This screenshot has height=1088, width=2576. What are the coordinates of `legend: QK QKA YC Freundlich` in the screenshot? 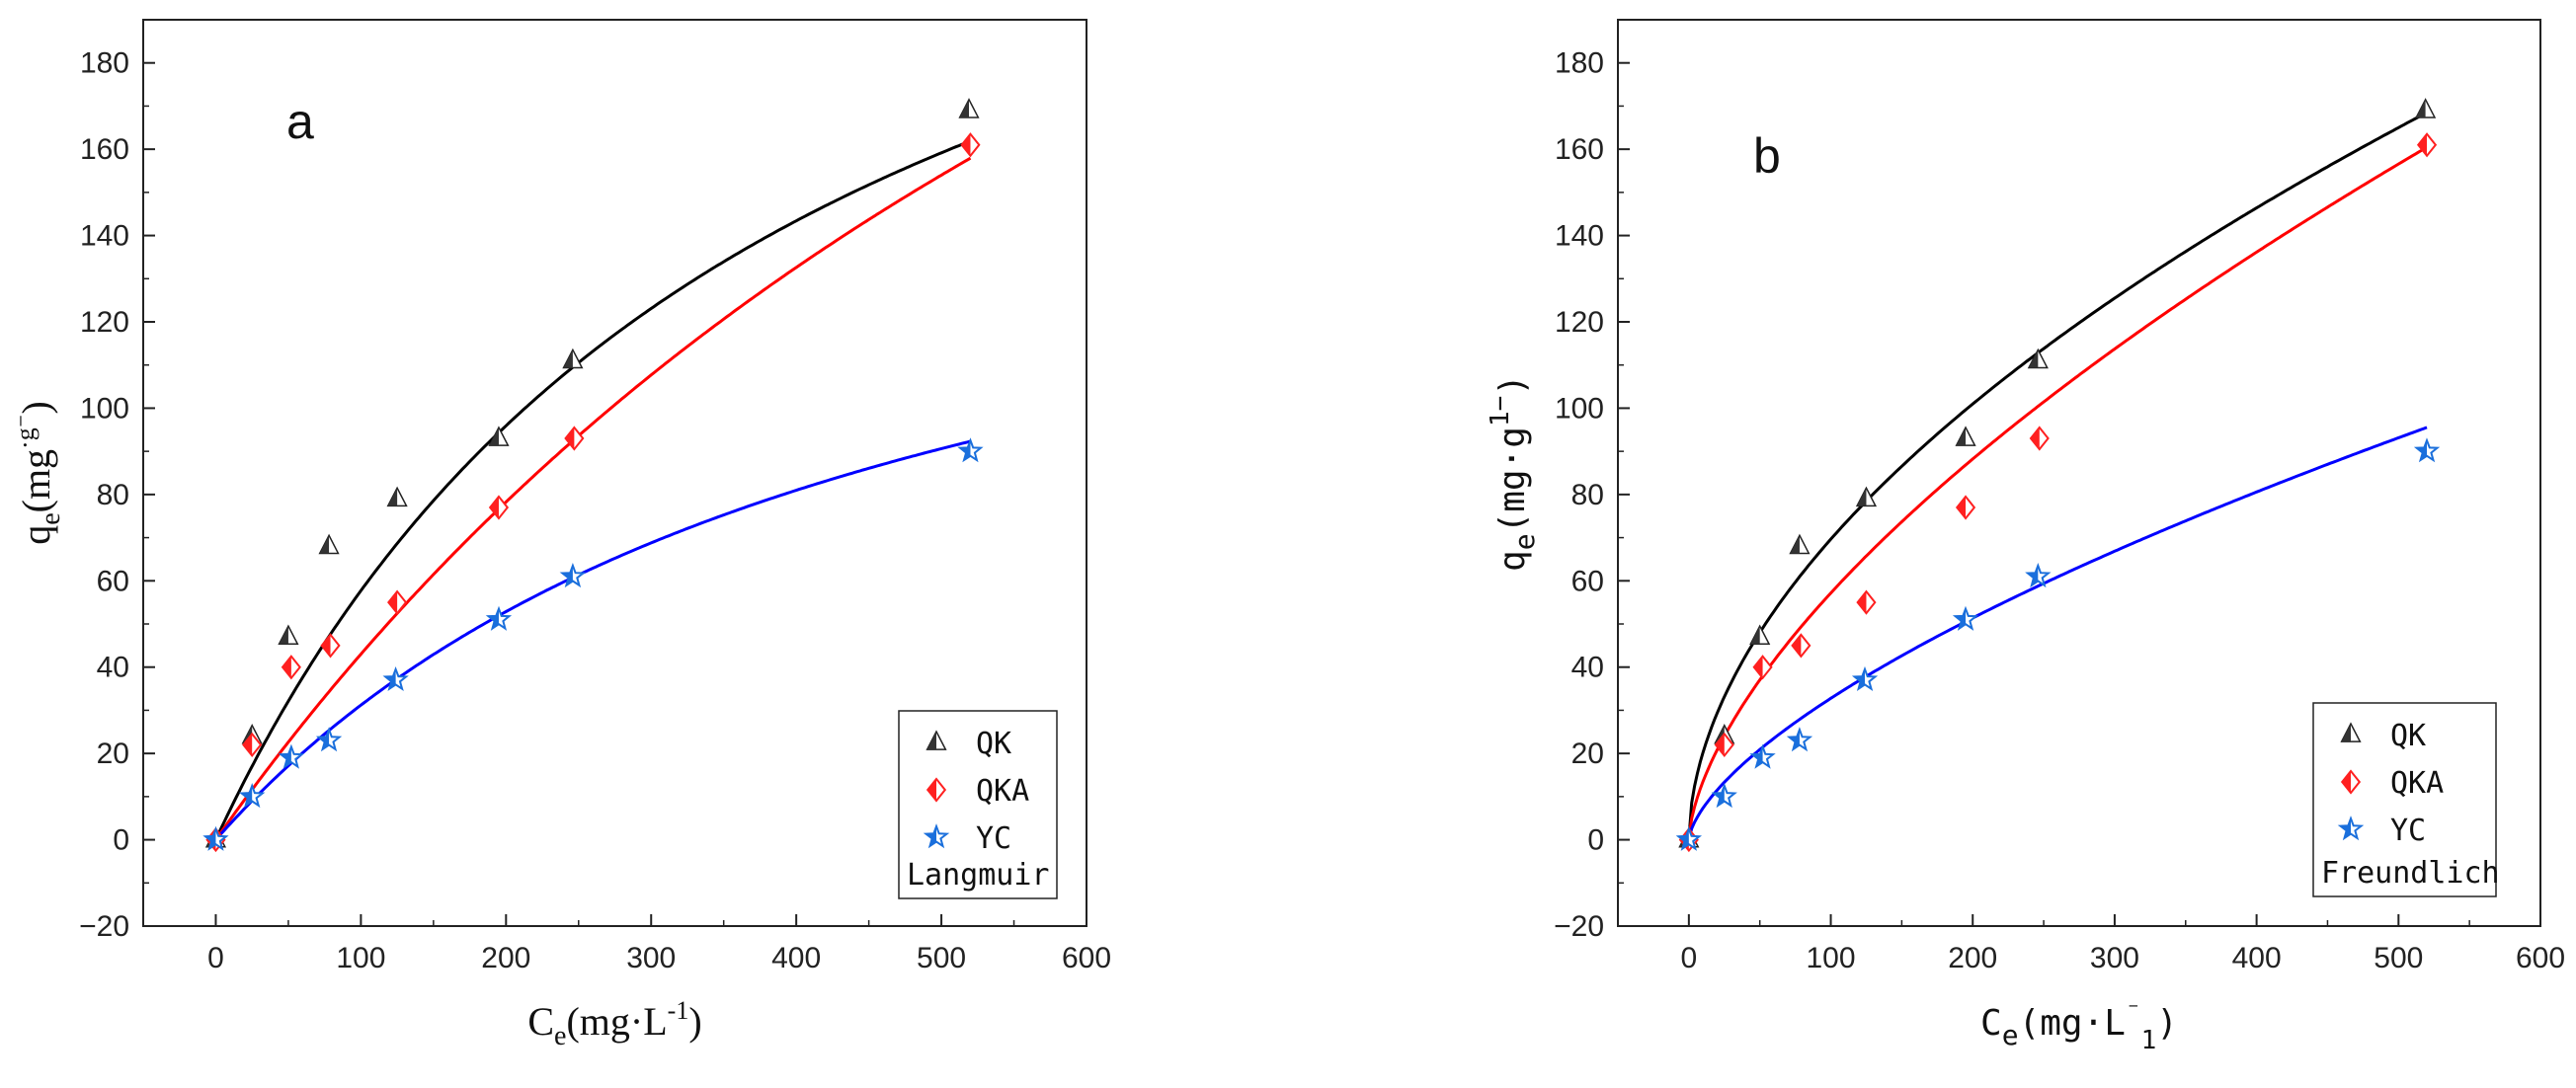 It's located at (2406, 800).